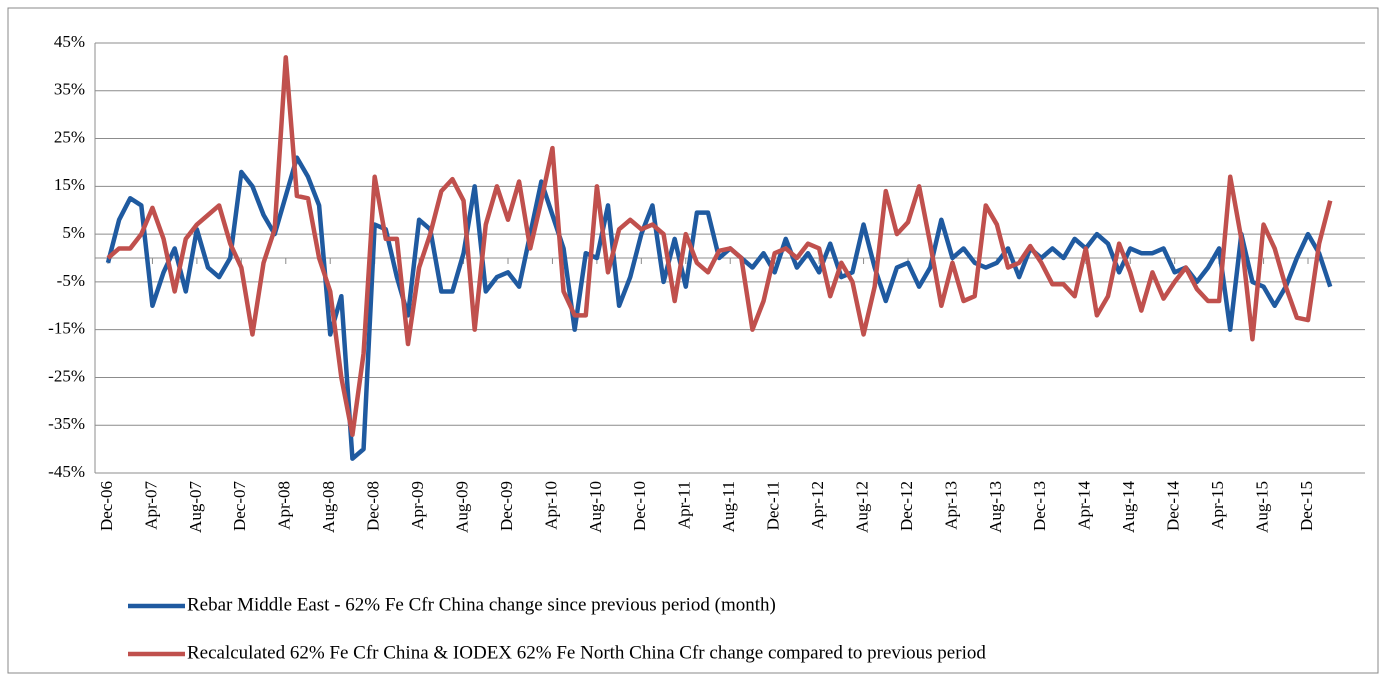 The height and width of the screenshot is (680, 1386). What do you see at coordinates (639, 506) in the screenshot?
I see `x-tick-label: Dec-10` at bounding box center [639, 506].